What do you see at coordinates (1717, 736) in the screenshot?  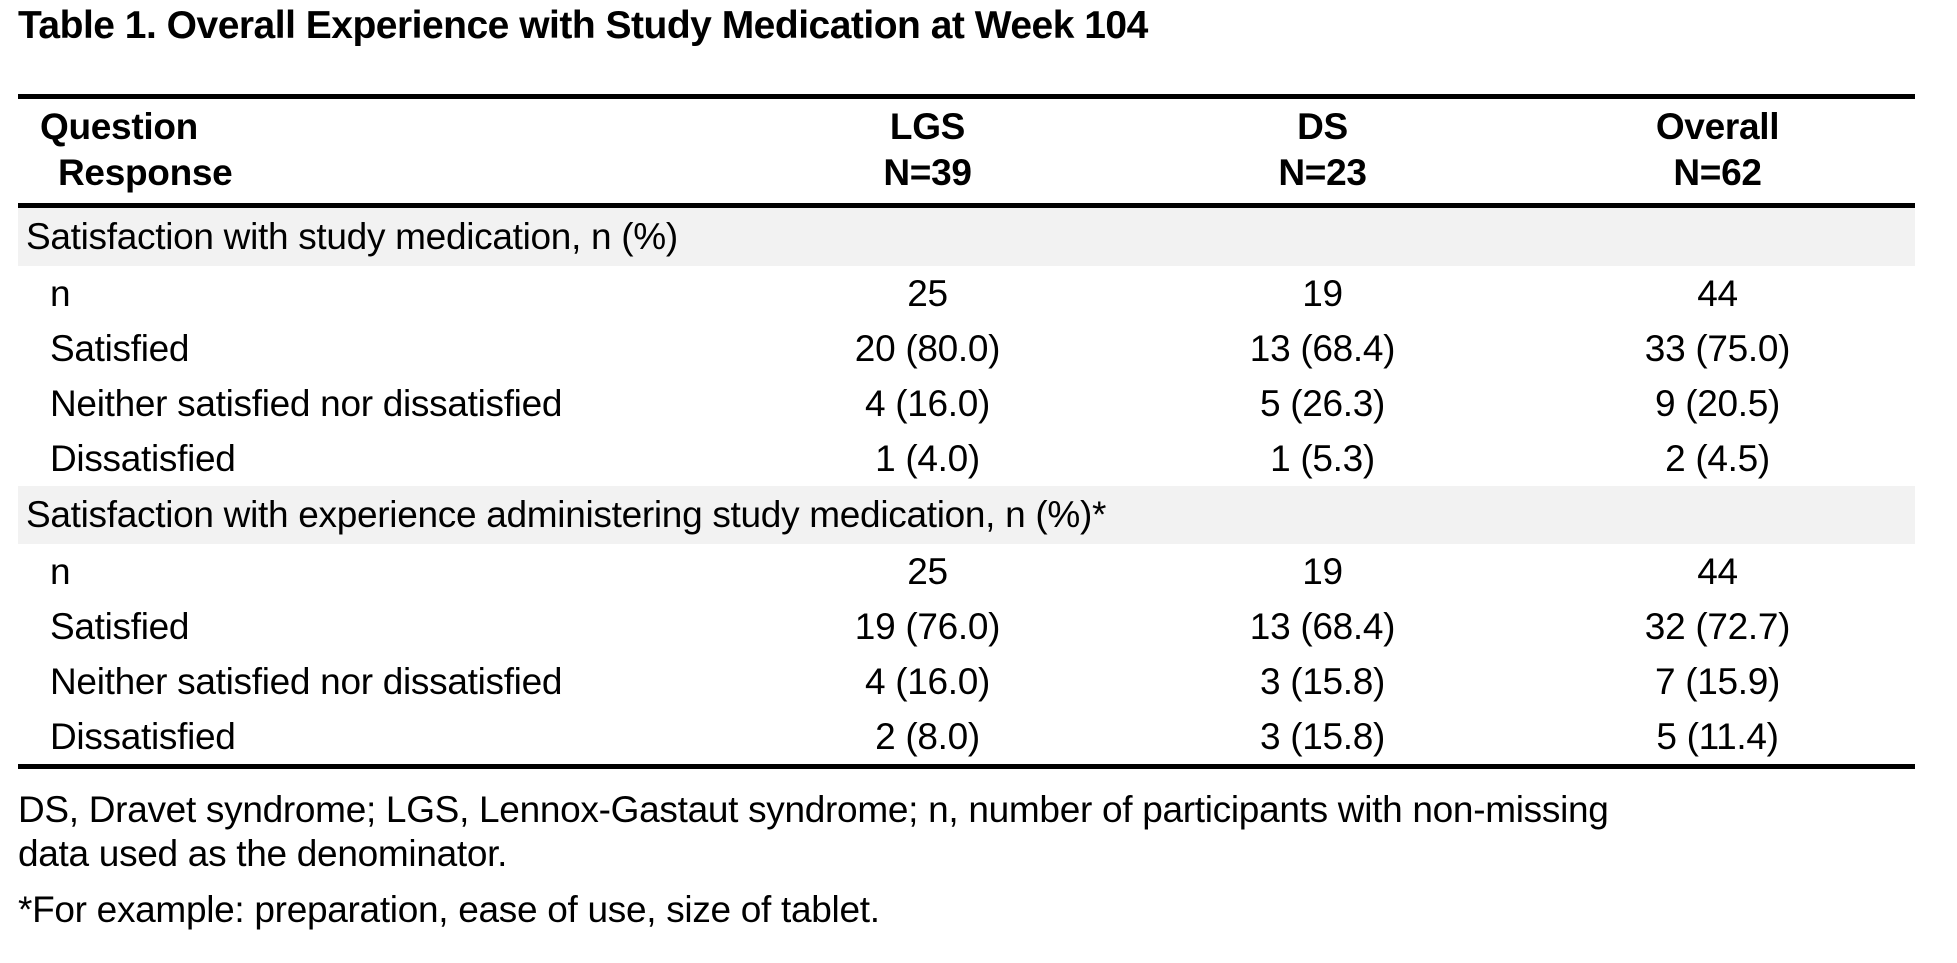 I see `cell-overall: 5 (11.4)` at bounding box center [1717, 736].